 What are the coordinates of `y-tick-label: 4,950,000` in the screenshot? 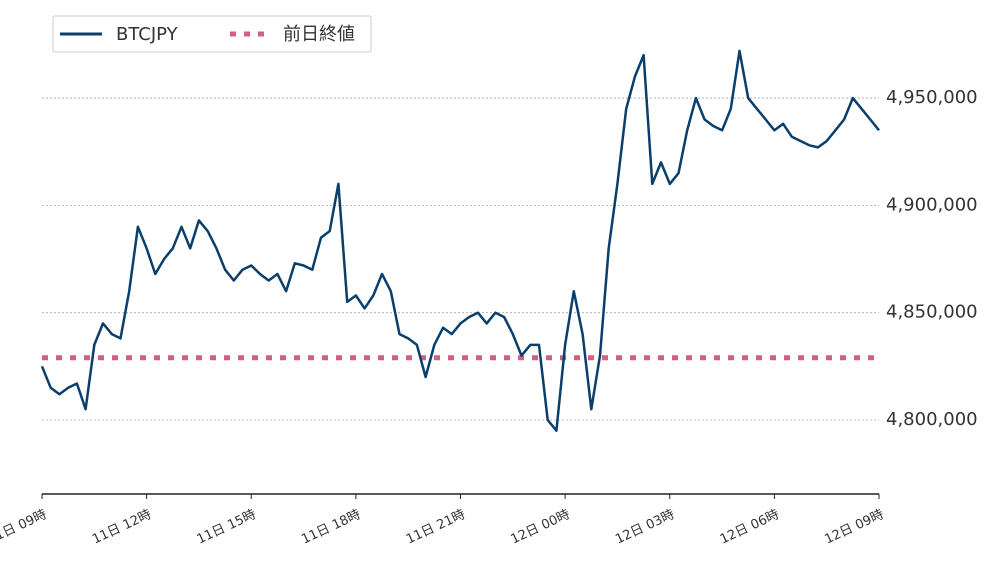 It's located at (932, 97).